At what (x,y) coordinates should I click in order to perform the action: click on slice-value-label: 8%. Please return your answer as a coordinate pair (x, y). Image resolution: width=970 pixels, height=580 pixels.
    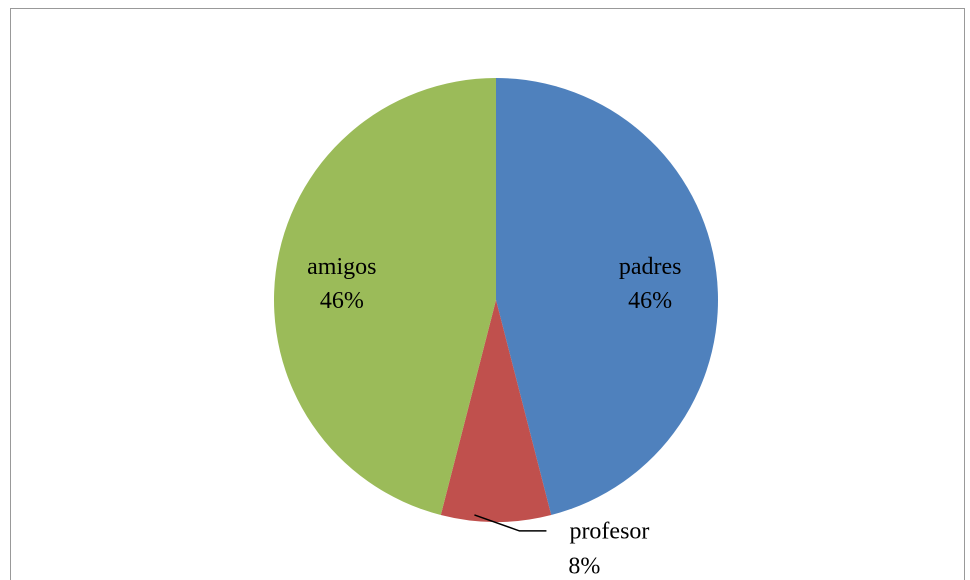
    Looking at the image, I should click on (584, 566).